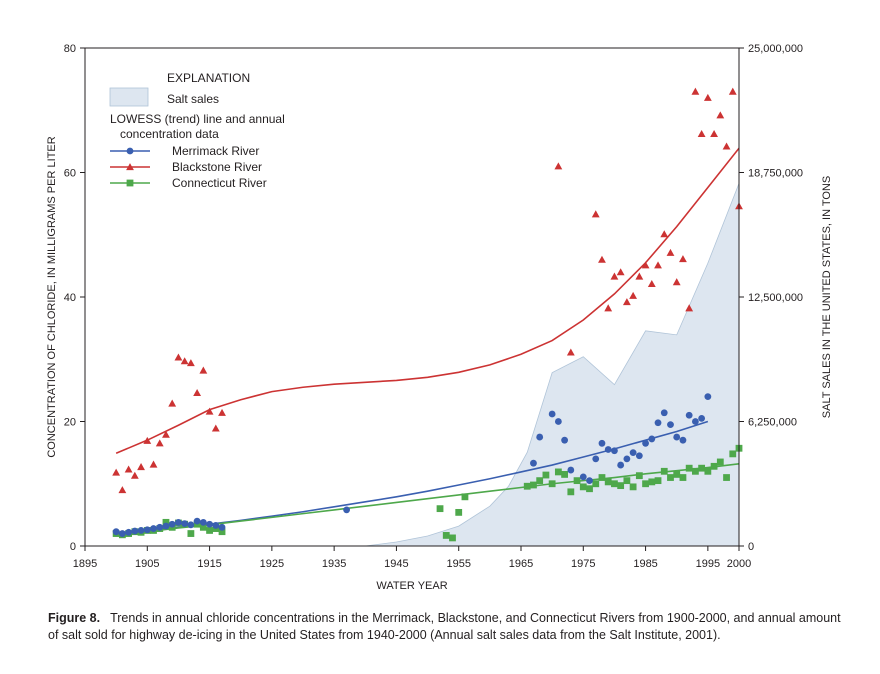 The height and width of the screenshot is (674, 880). Describe the element at coordinates (708, 564) in the screenshot. I see `x-tick-label: 1995` at that location.